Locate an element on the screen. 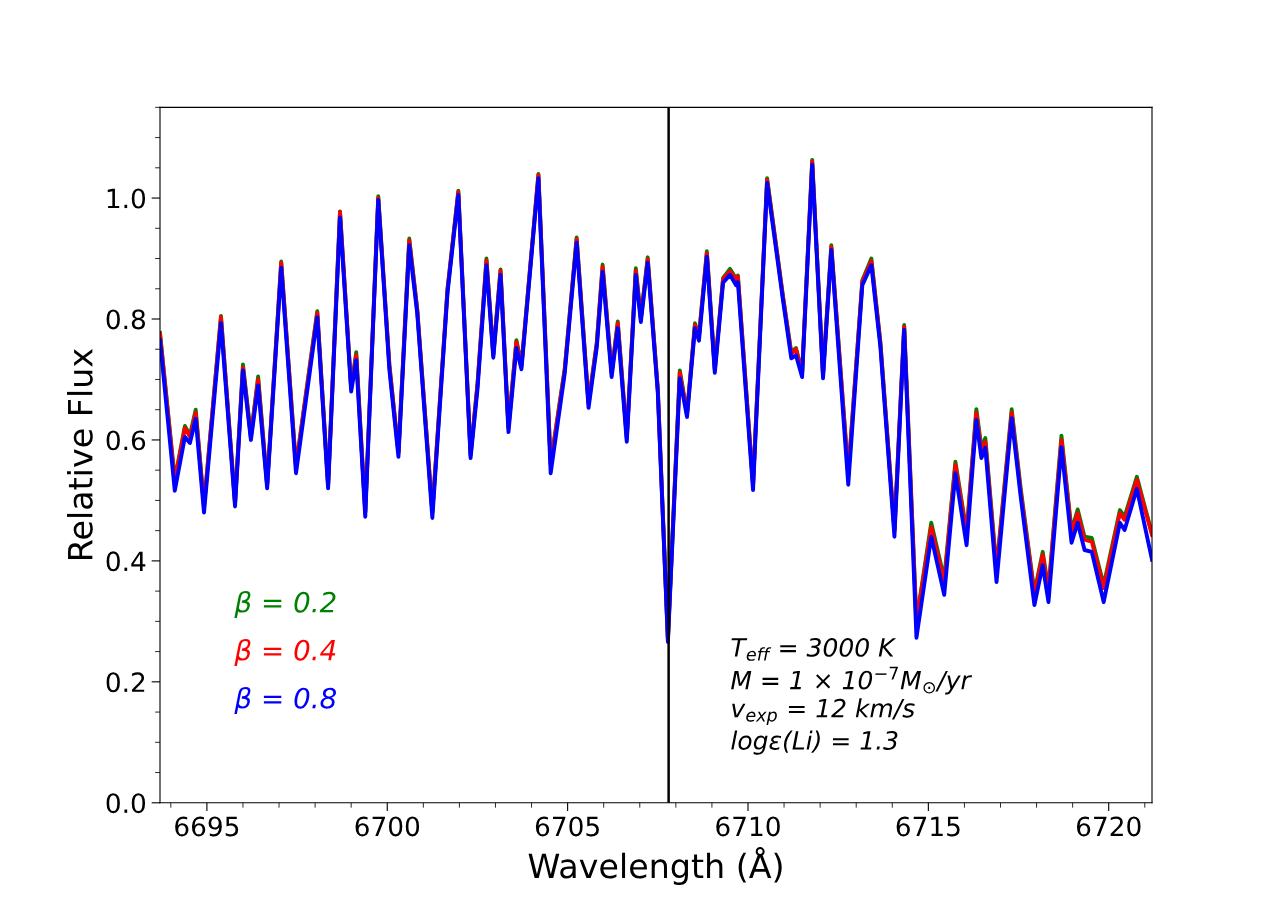 Image resolution: width=1280 pixels, height=902 pixels. x-tick-label: 6705 is located at coordinates (567, 826).